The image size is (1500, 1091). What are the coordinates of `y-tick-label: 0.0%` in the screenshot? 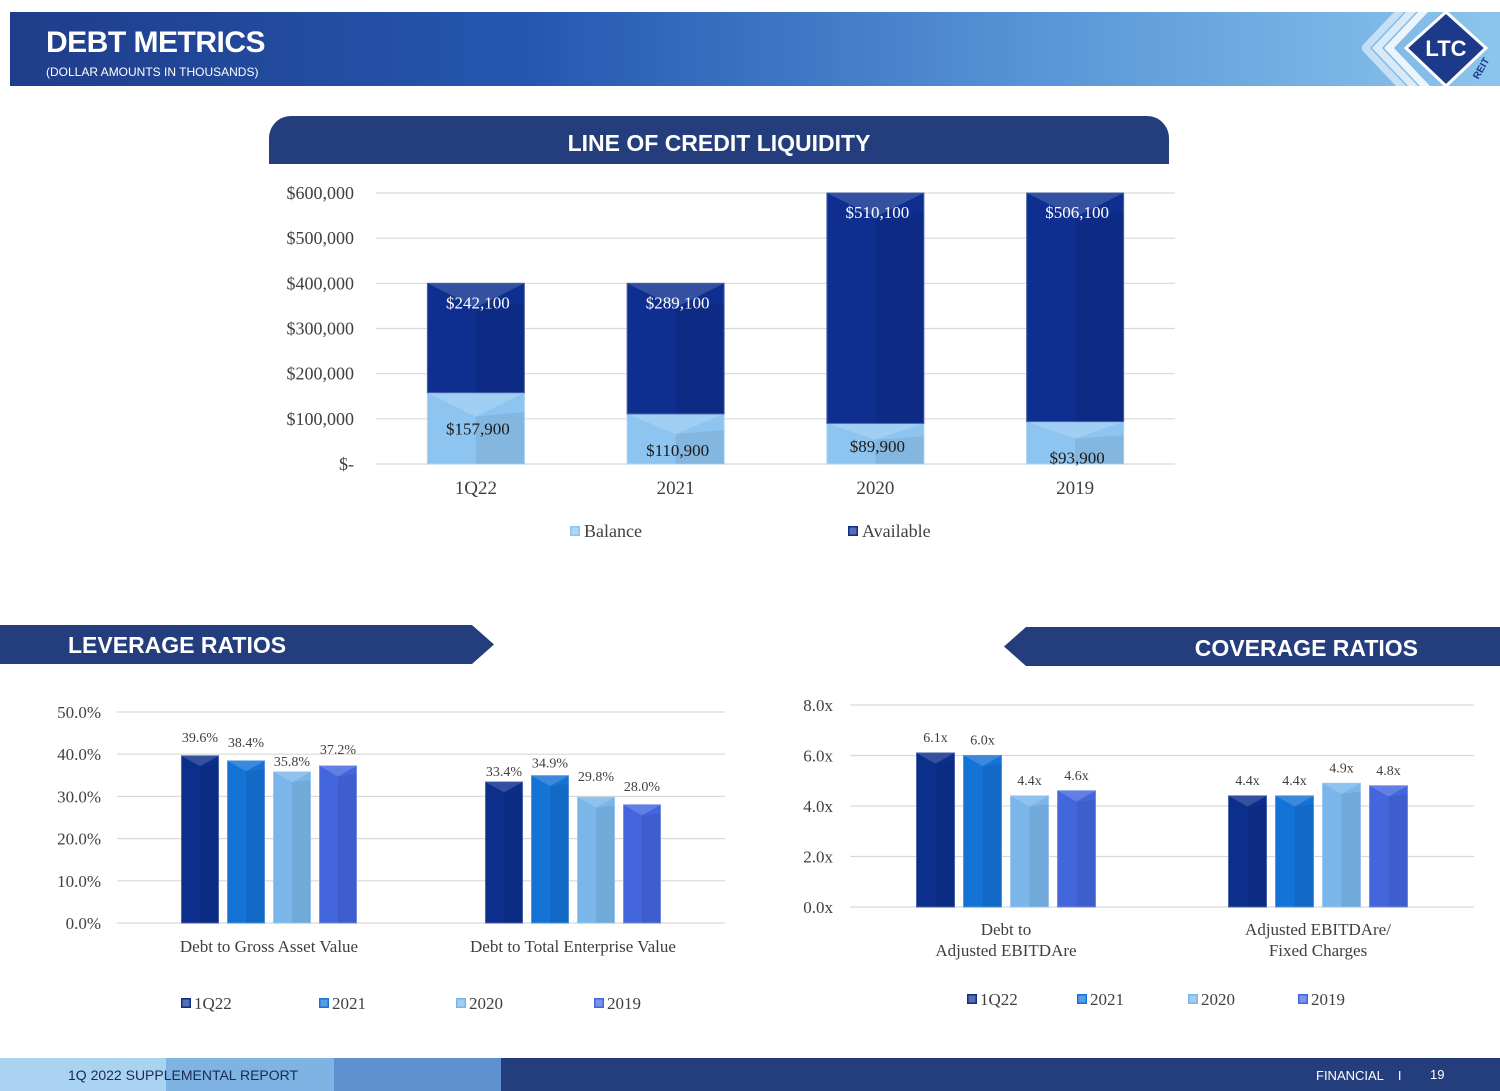 It's located at (83, 923).